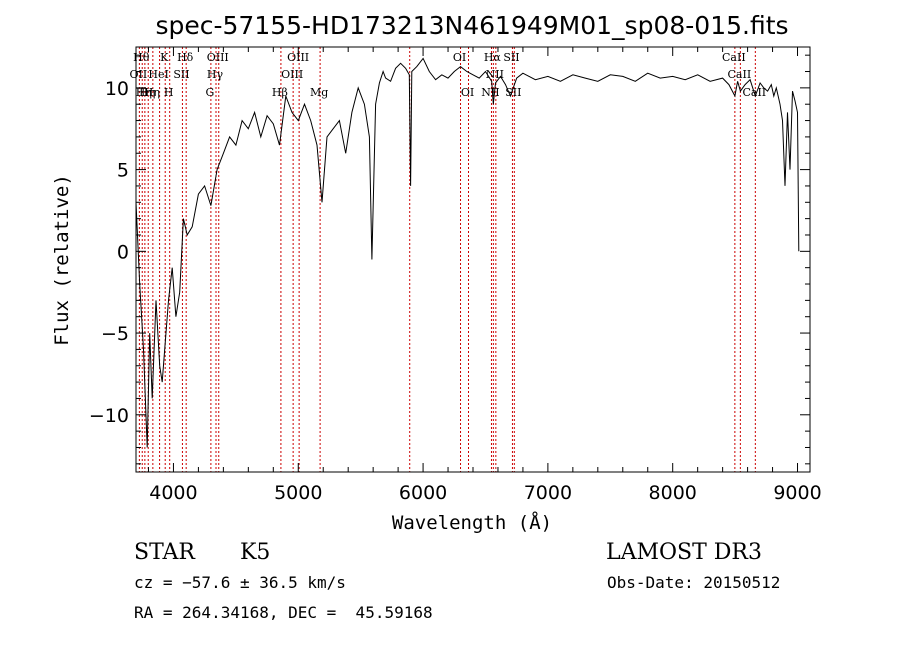 The width and height of the screenshot is (900, 649). What do you see at coordinates (459, 57) in the screenshot?
I see `line-label-18: OI` at bounding box center [459, 57].